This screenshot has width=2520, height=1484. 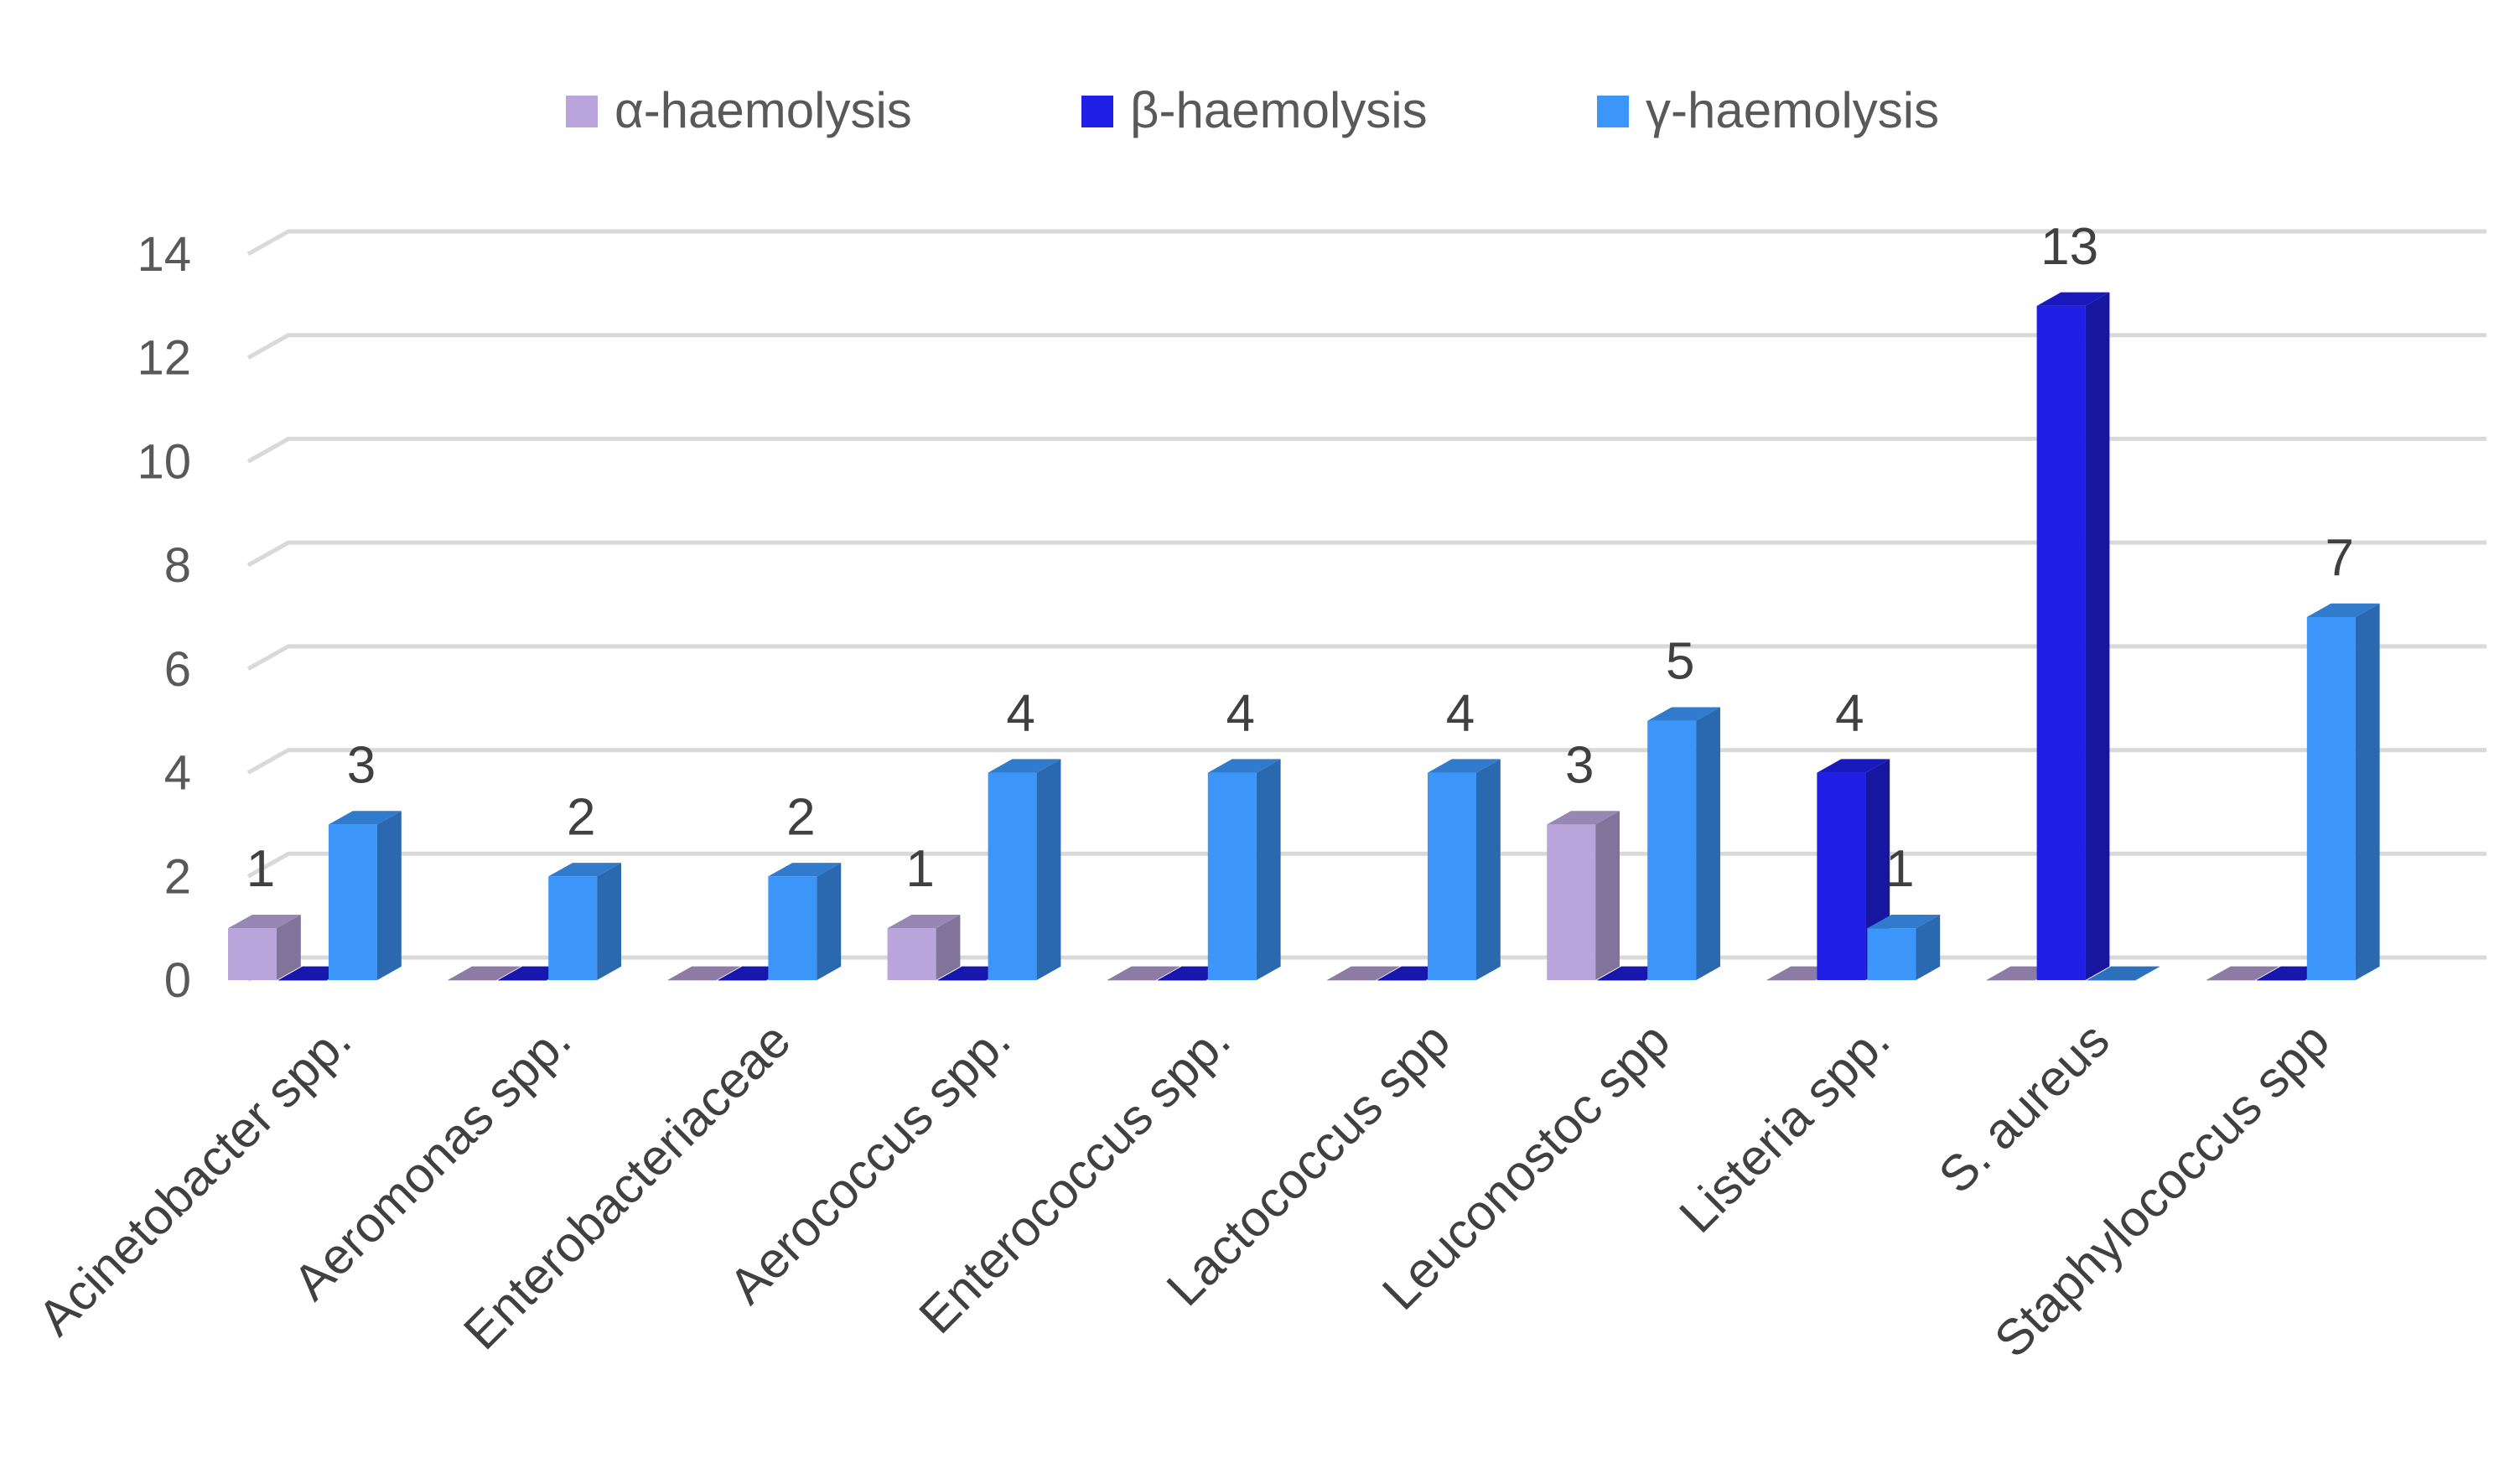 What do you see at coordinates (177, 565) in the screenshot?
I see `y-tick-label: 8` at bounding box center [177, 565].